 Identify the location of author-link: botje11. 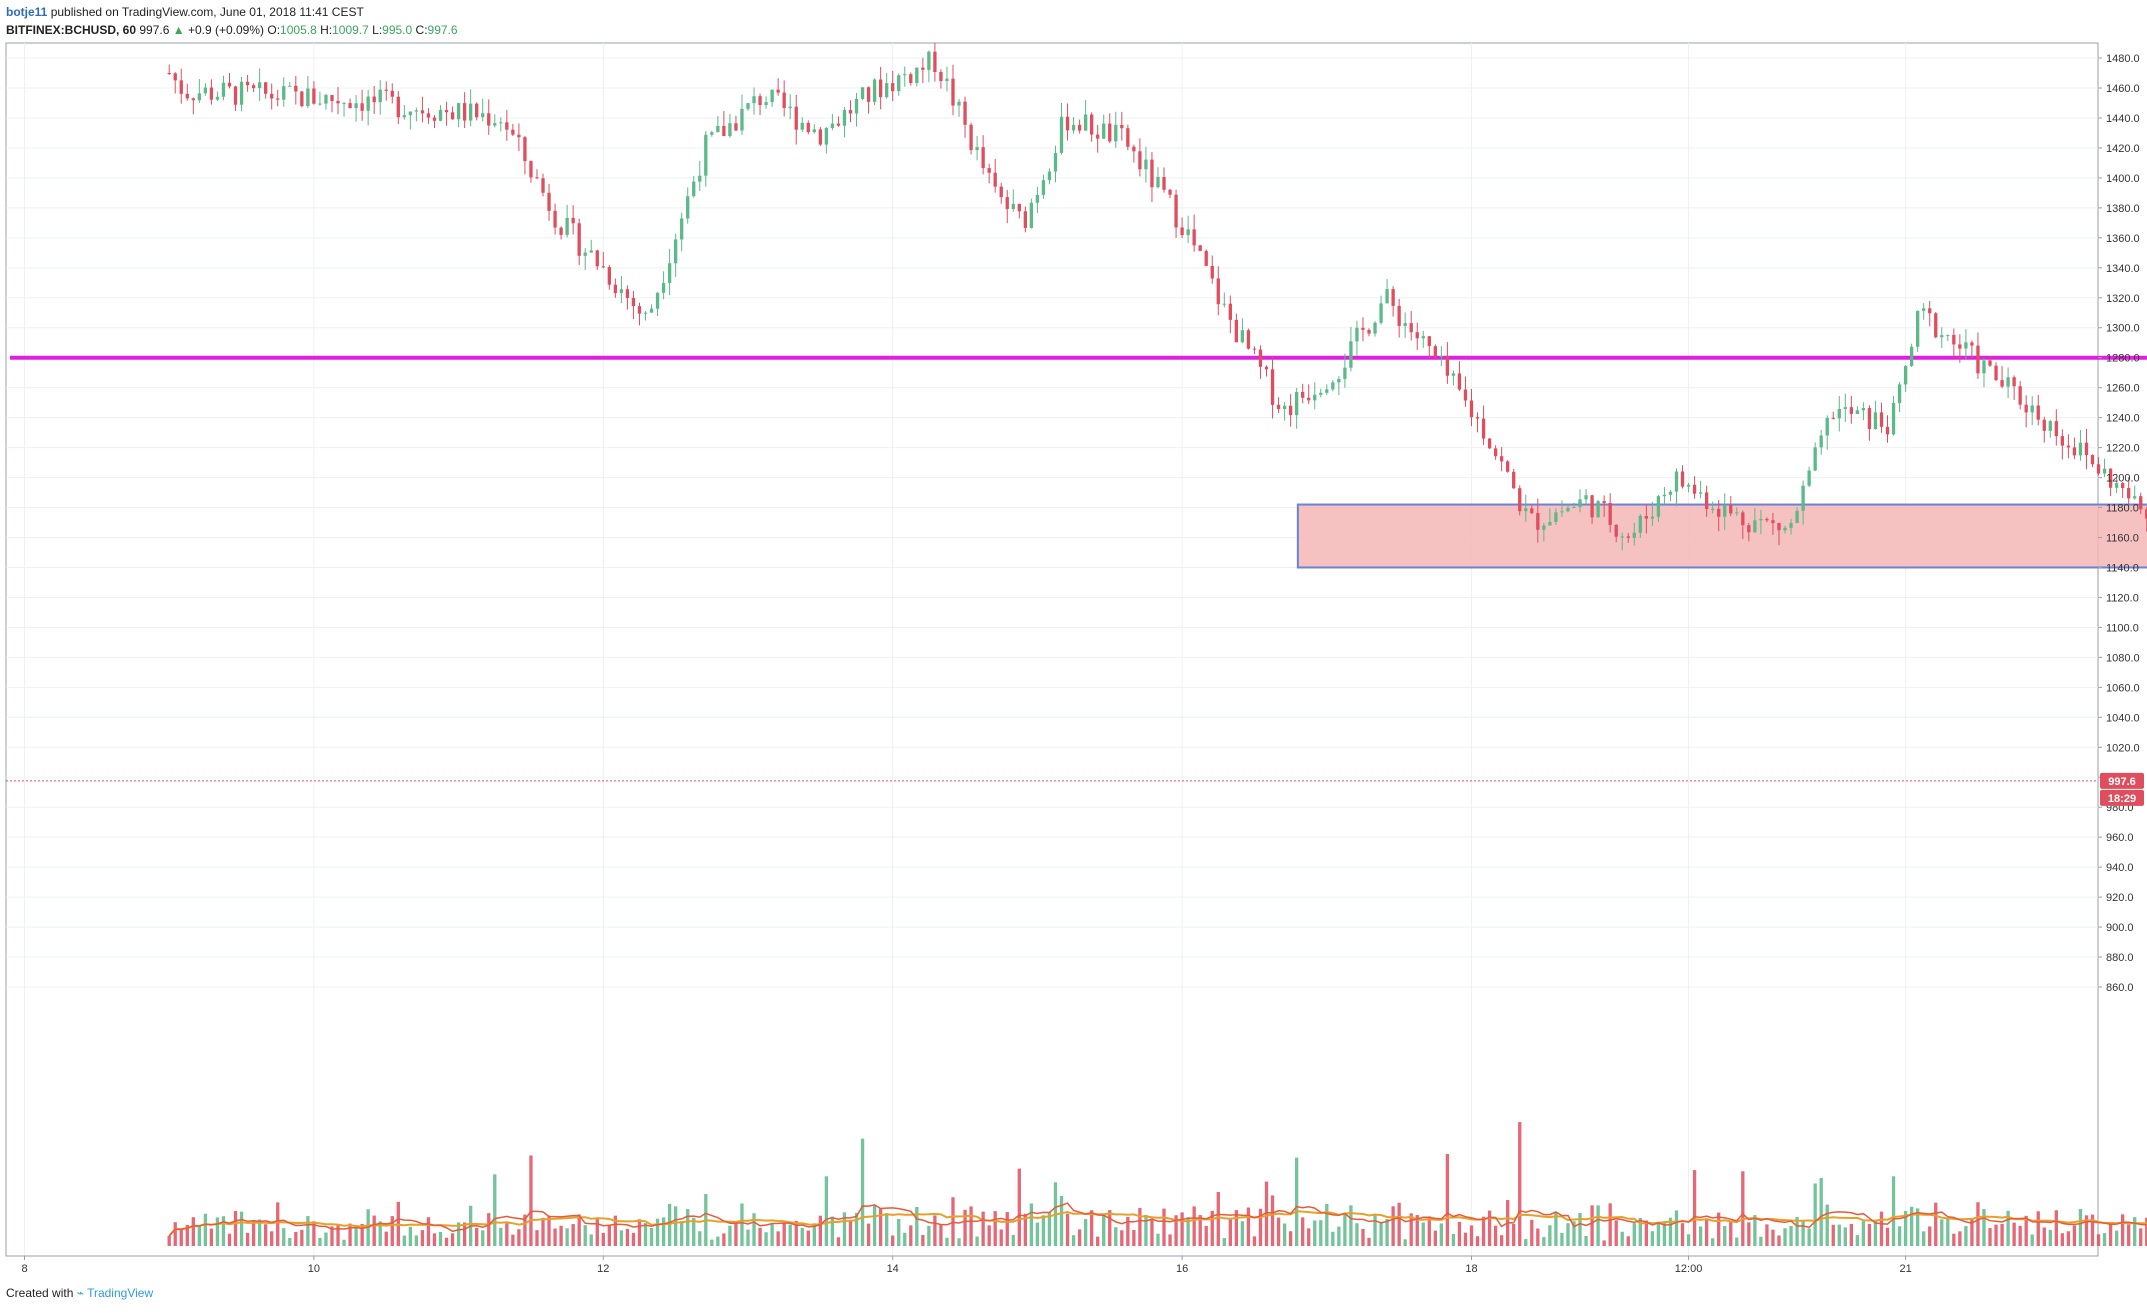
(27, 12).